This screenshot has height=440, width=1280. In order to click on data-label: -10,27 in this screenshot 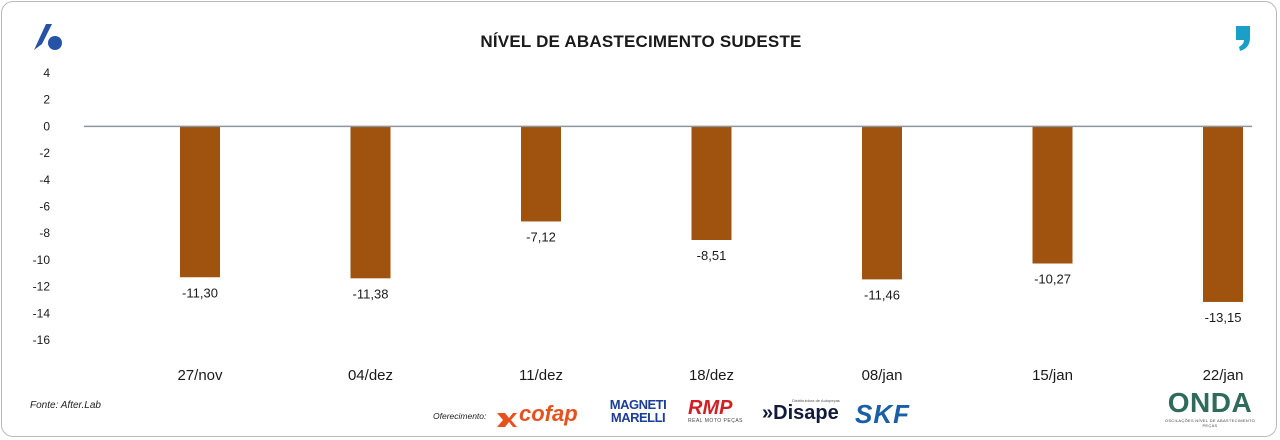, I will do `click(1052, 279)`.